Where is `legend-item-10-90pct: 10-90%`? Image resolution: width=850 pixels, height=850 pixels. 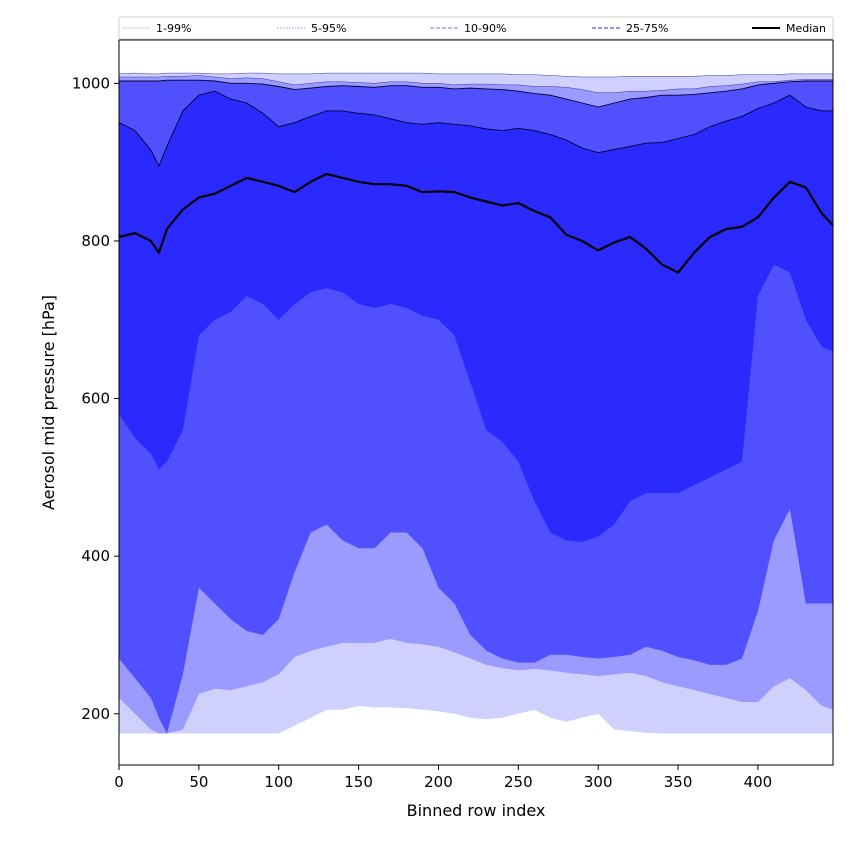
legend-item-10-90pct: 10-90% is located at coordinates (468, 28).